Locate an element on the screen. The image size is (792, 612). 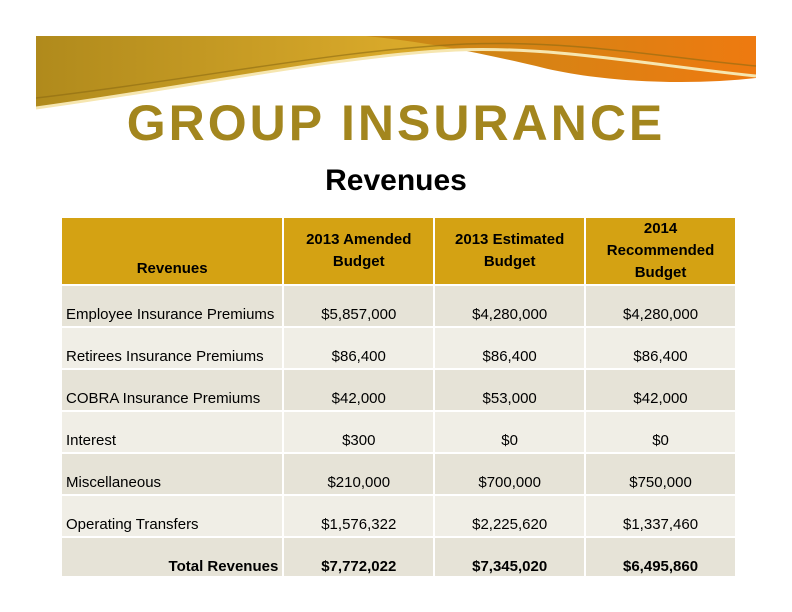
cell-2013-amended: $1,576,322 is located at coordinates (359, 516).